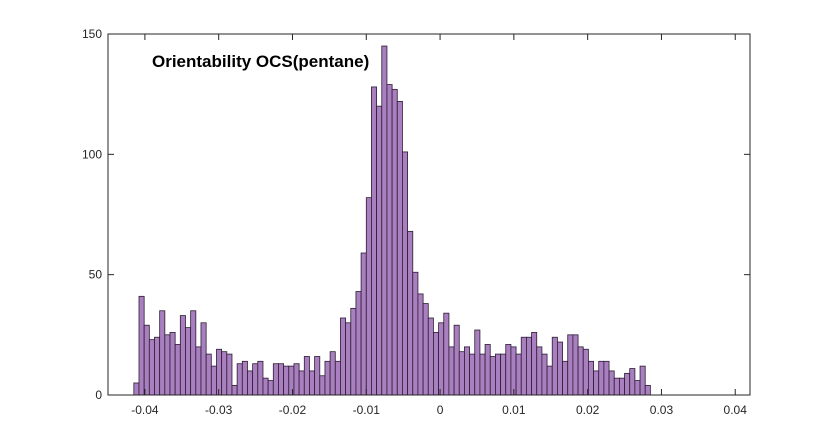 Image resolution: width=830 pixels, height=444 pixels. What do you see at coordinates (92, 34) in the screenshot?
I see `y-tick-label: 150` at bounding box center [92, 34].